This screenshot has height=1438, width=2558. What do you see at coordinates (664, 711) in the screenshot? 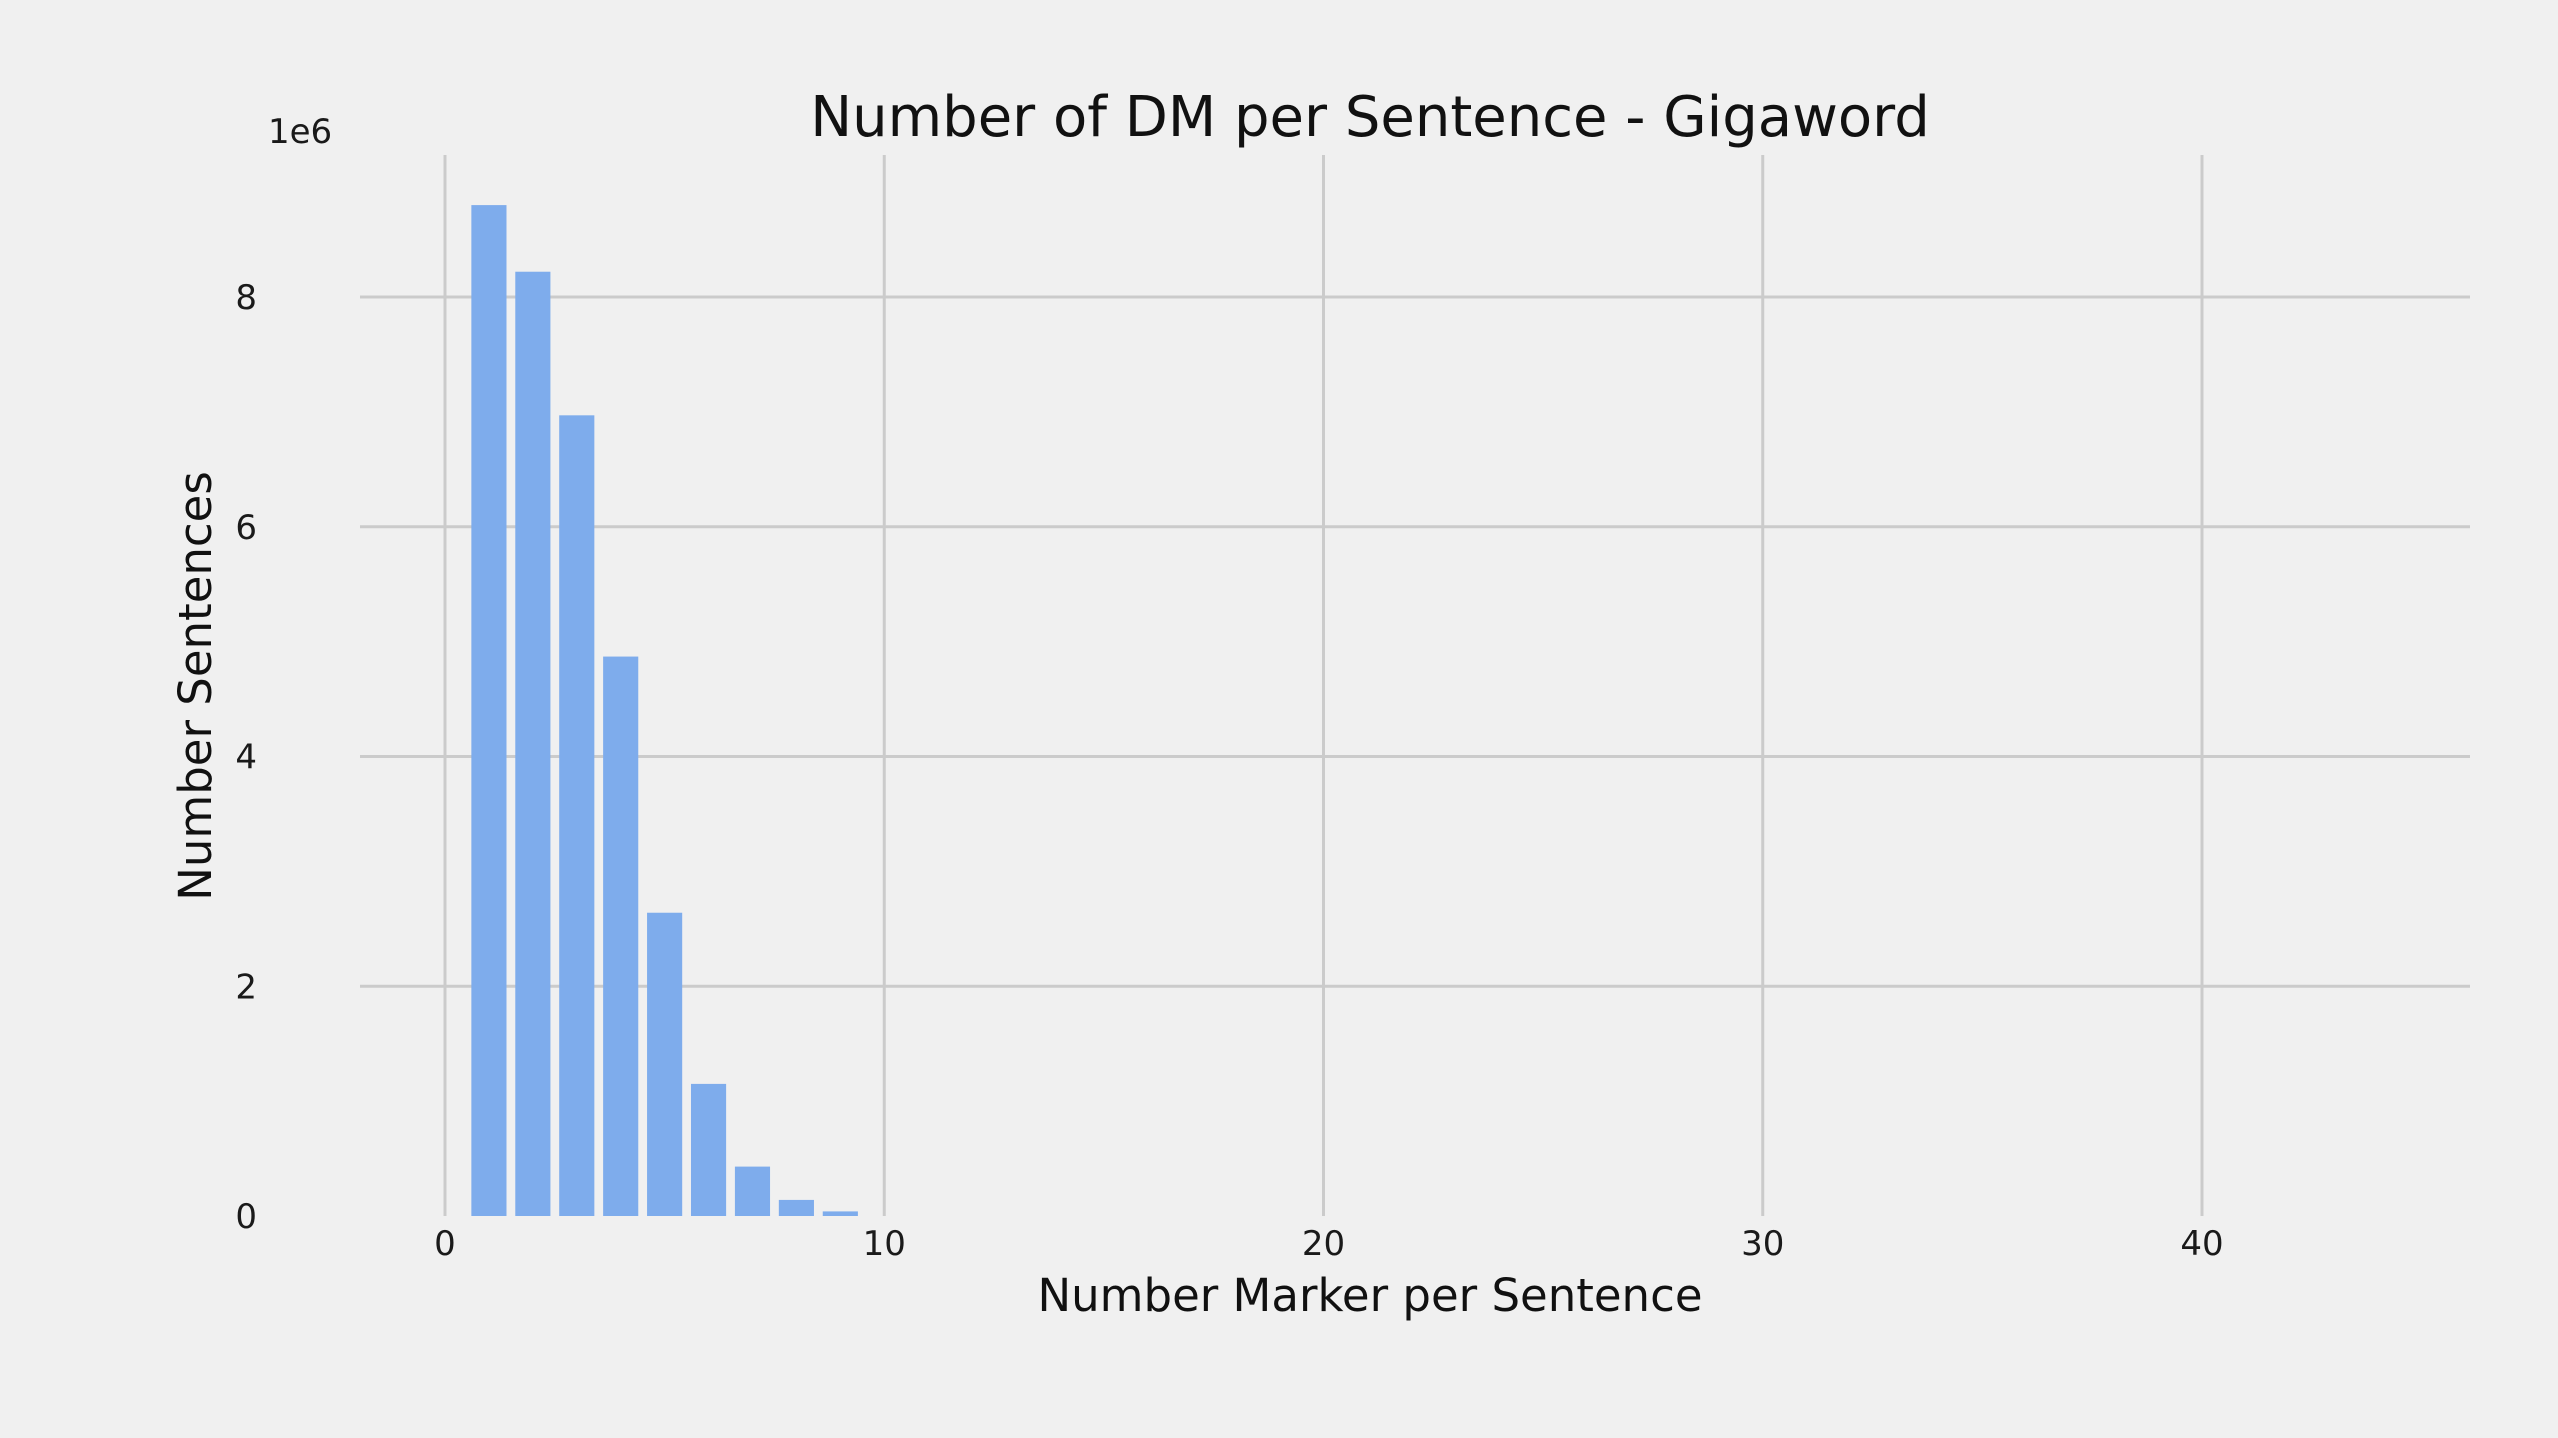
I see `bars` at bounding box center [664, 711].